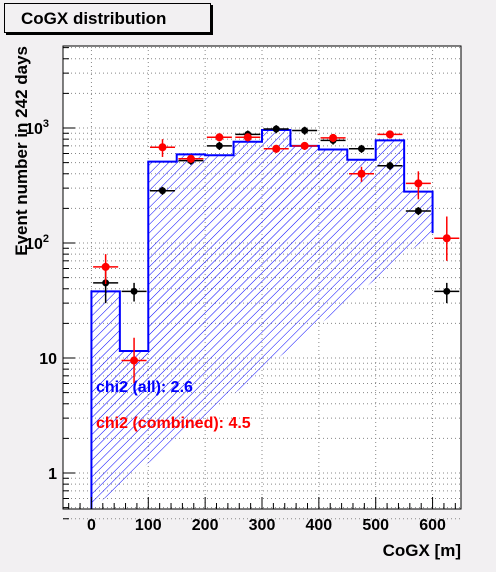 Image resolution: width=496 pixels, height=572 pixels. I want to click on x-tick-label: 0, so click(91, 525).